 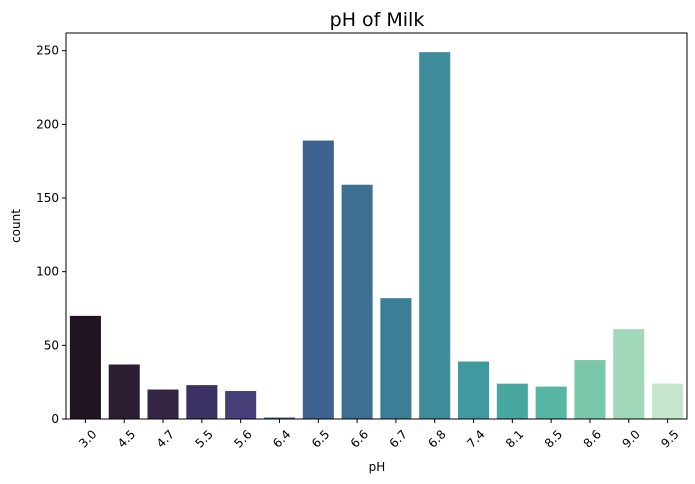 I want to click on x-tick-label: 6.4, so click(x=281, y=438).